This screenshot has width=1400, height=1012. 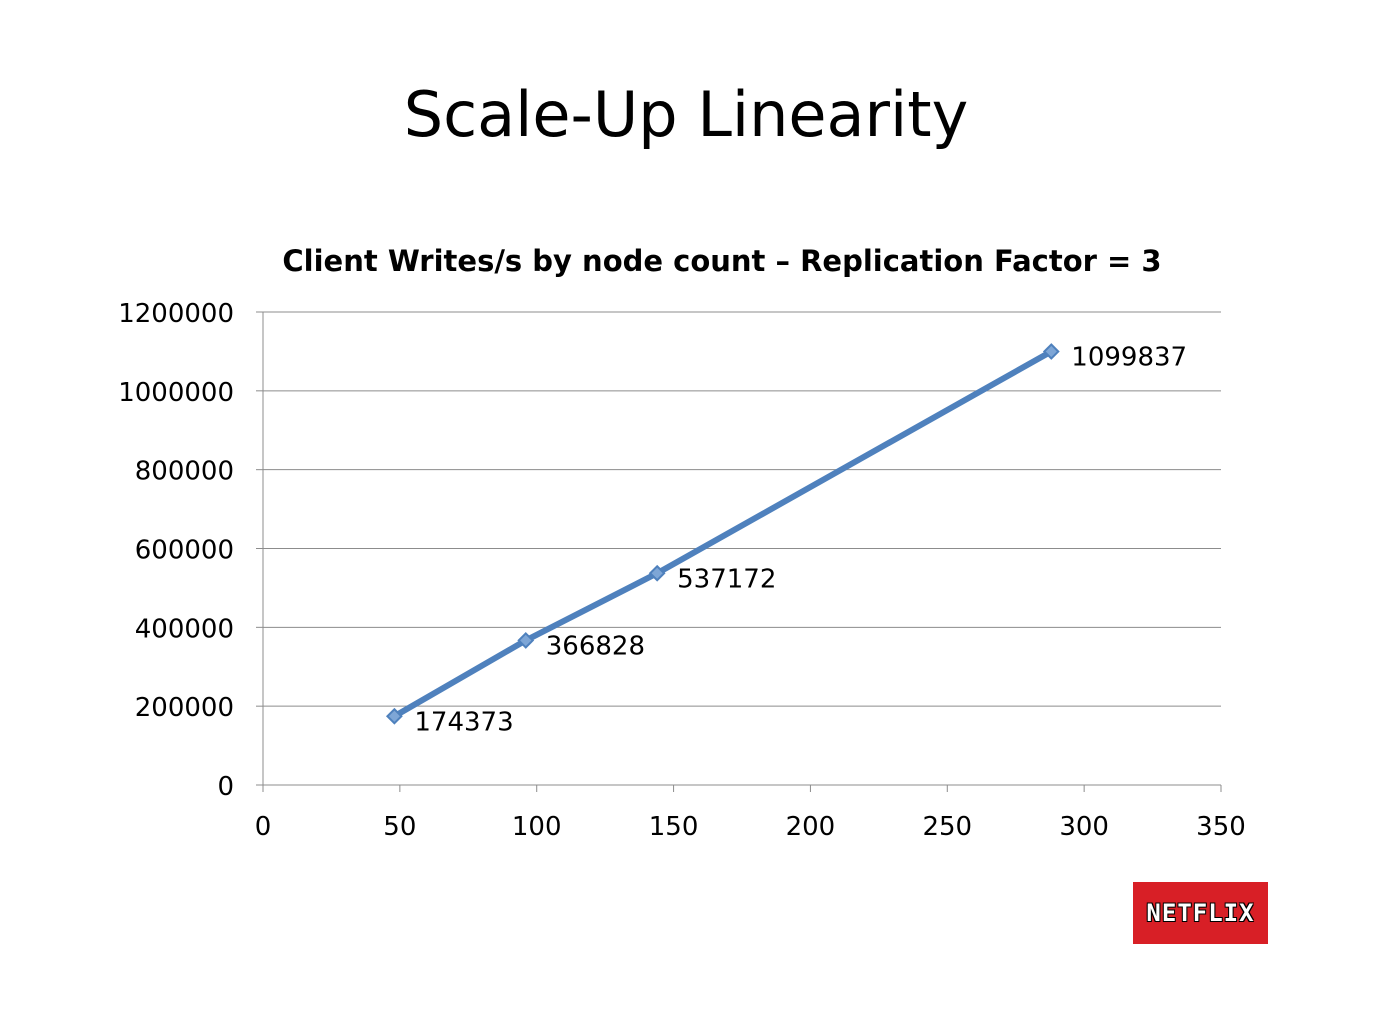 I want to click on data-label: 1099837, so click(x=1129, y=357).